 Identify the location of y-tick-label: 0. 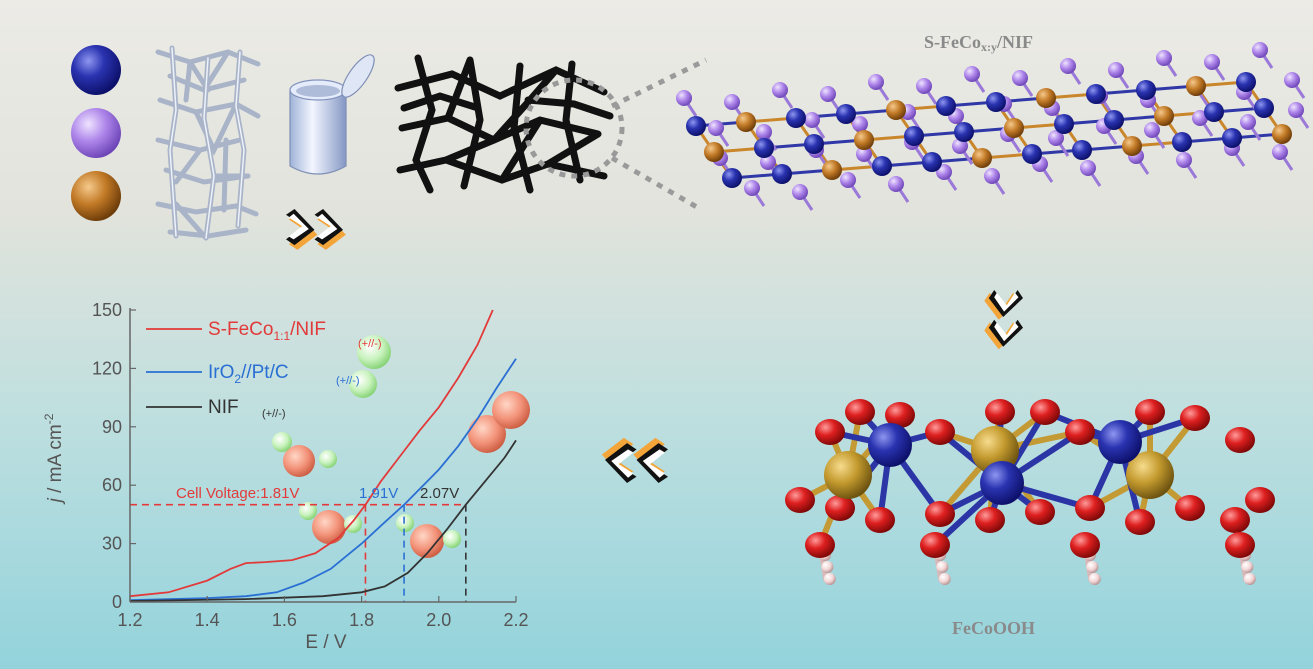
(117, 602).